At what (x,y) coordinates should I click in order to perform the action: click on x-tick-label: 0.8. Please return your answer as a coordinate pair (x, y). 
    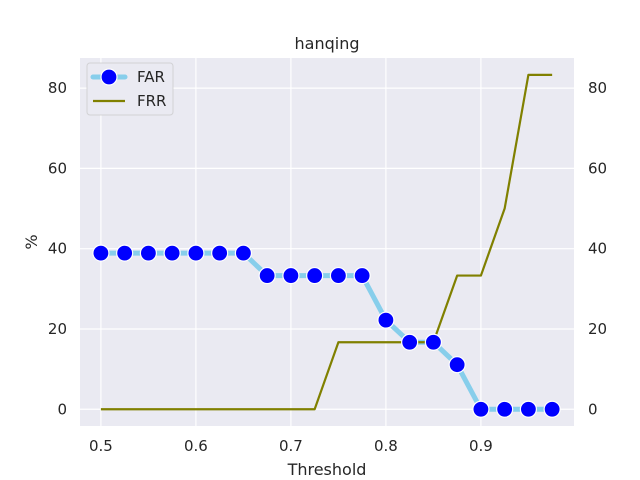
    Looking at the image, I should click on (386, 446).